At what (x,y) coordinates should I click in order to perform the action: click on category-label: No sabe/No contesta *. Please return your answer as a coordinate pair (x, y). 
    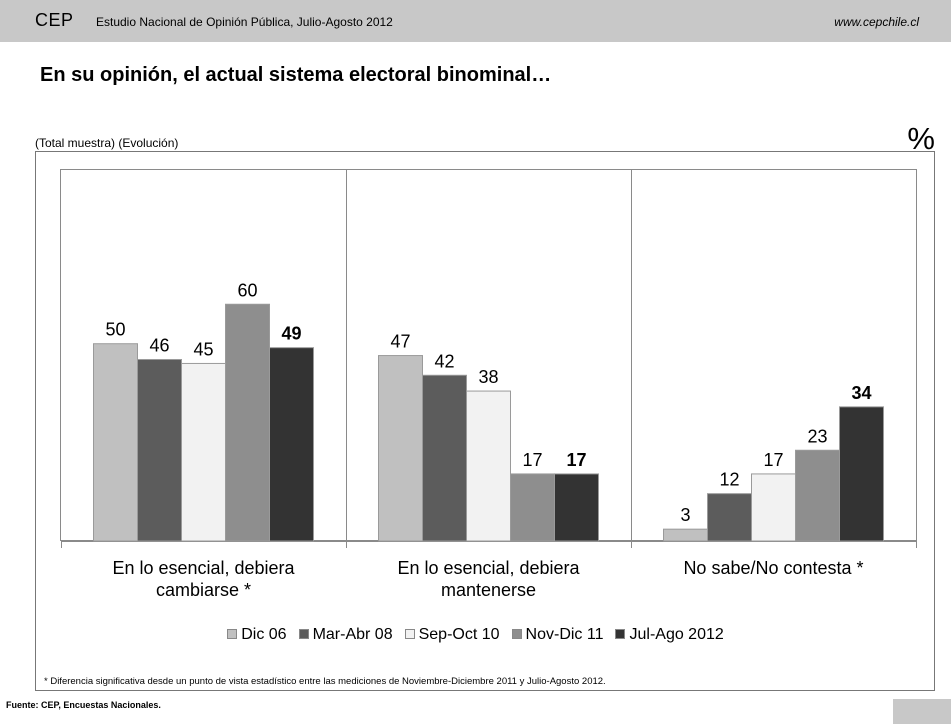
    Looking at the image, I should click on (773, 568).